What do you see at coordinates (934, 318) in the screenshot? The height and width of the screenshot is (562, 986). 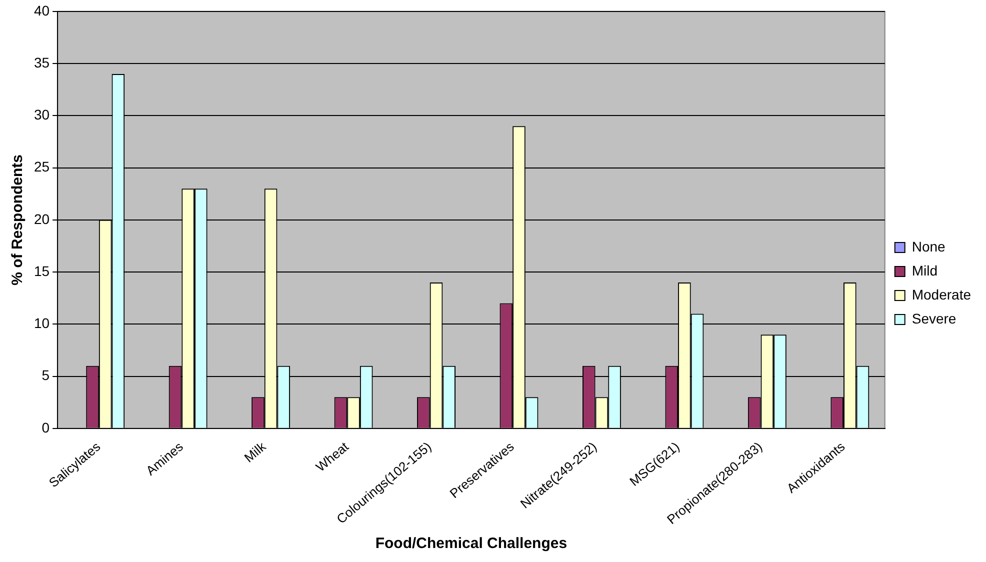 I see `legend-label: Severe` at bounding box center [934, 318].